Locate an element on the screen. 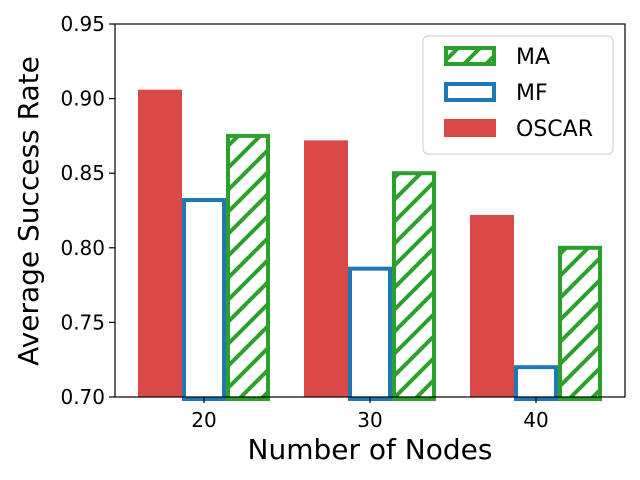 This screenshot has width=640, height=480. legend-swatch-mf is located at coordinates (470, 92).